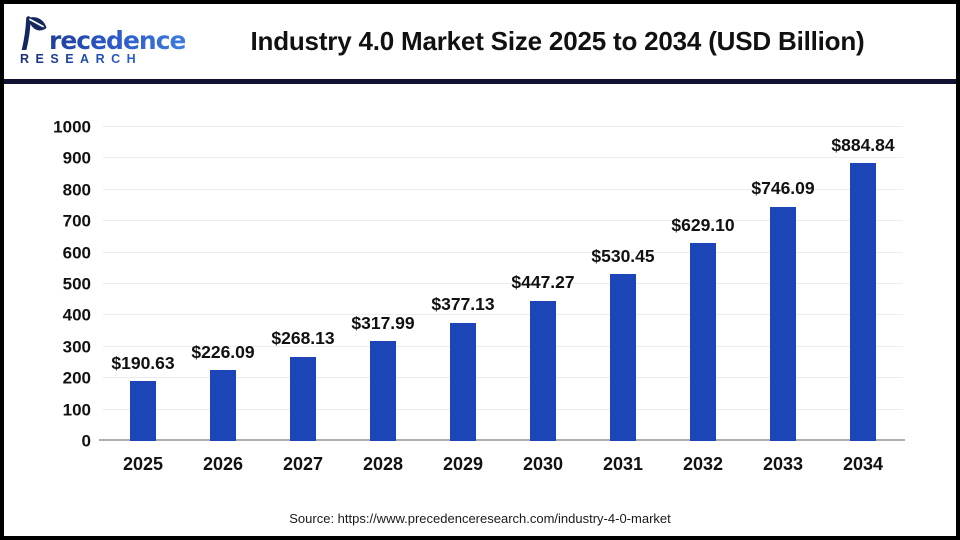 This screenshot has height=540, width=960. What do you see at coordinates (34, 32) in the screenshot?
I see `leaf-p-icon` at bounding box center [34, 32].